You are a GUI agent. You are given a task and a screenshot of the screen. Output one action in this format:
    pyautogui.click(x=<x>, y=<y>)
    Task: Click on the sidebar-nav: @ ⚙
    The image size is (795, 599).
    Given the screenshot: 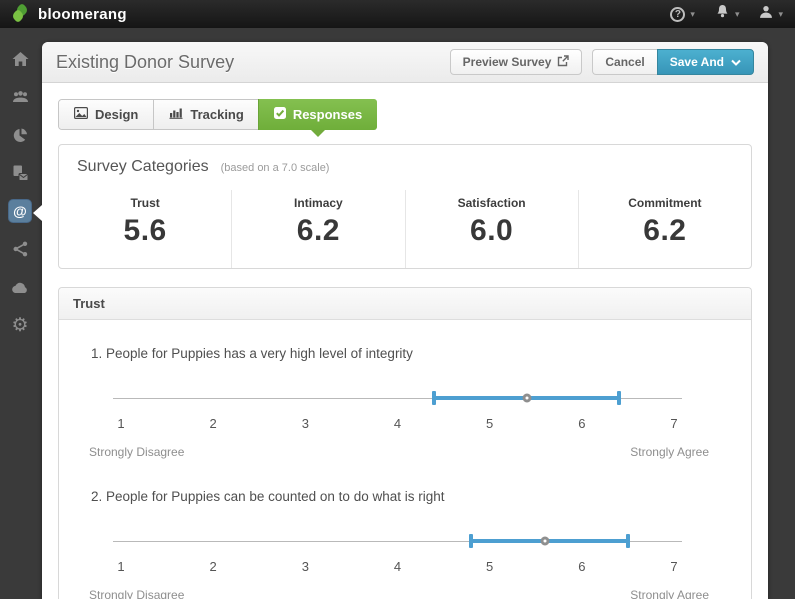 What is the action you would take?
    pyautogui.click(x=20, y=313)
    